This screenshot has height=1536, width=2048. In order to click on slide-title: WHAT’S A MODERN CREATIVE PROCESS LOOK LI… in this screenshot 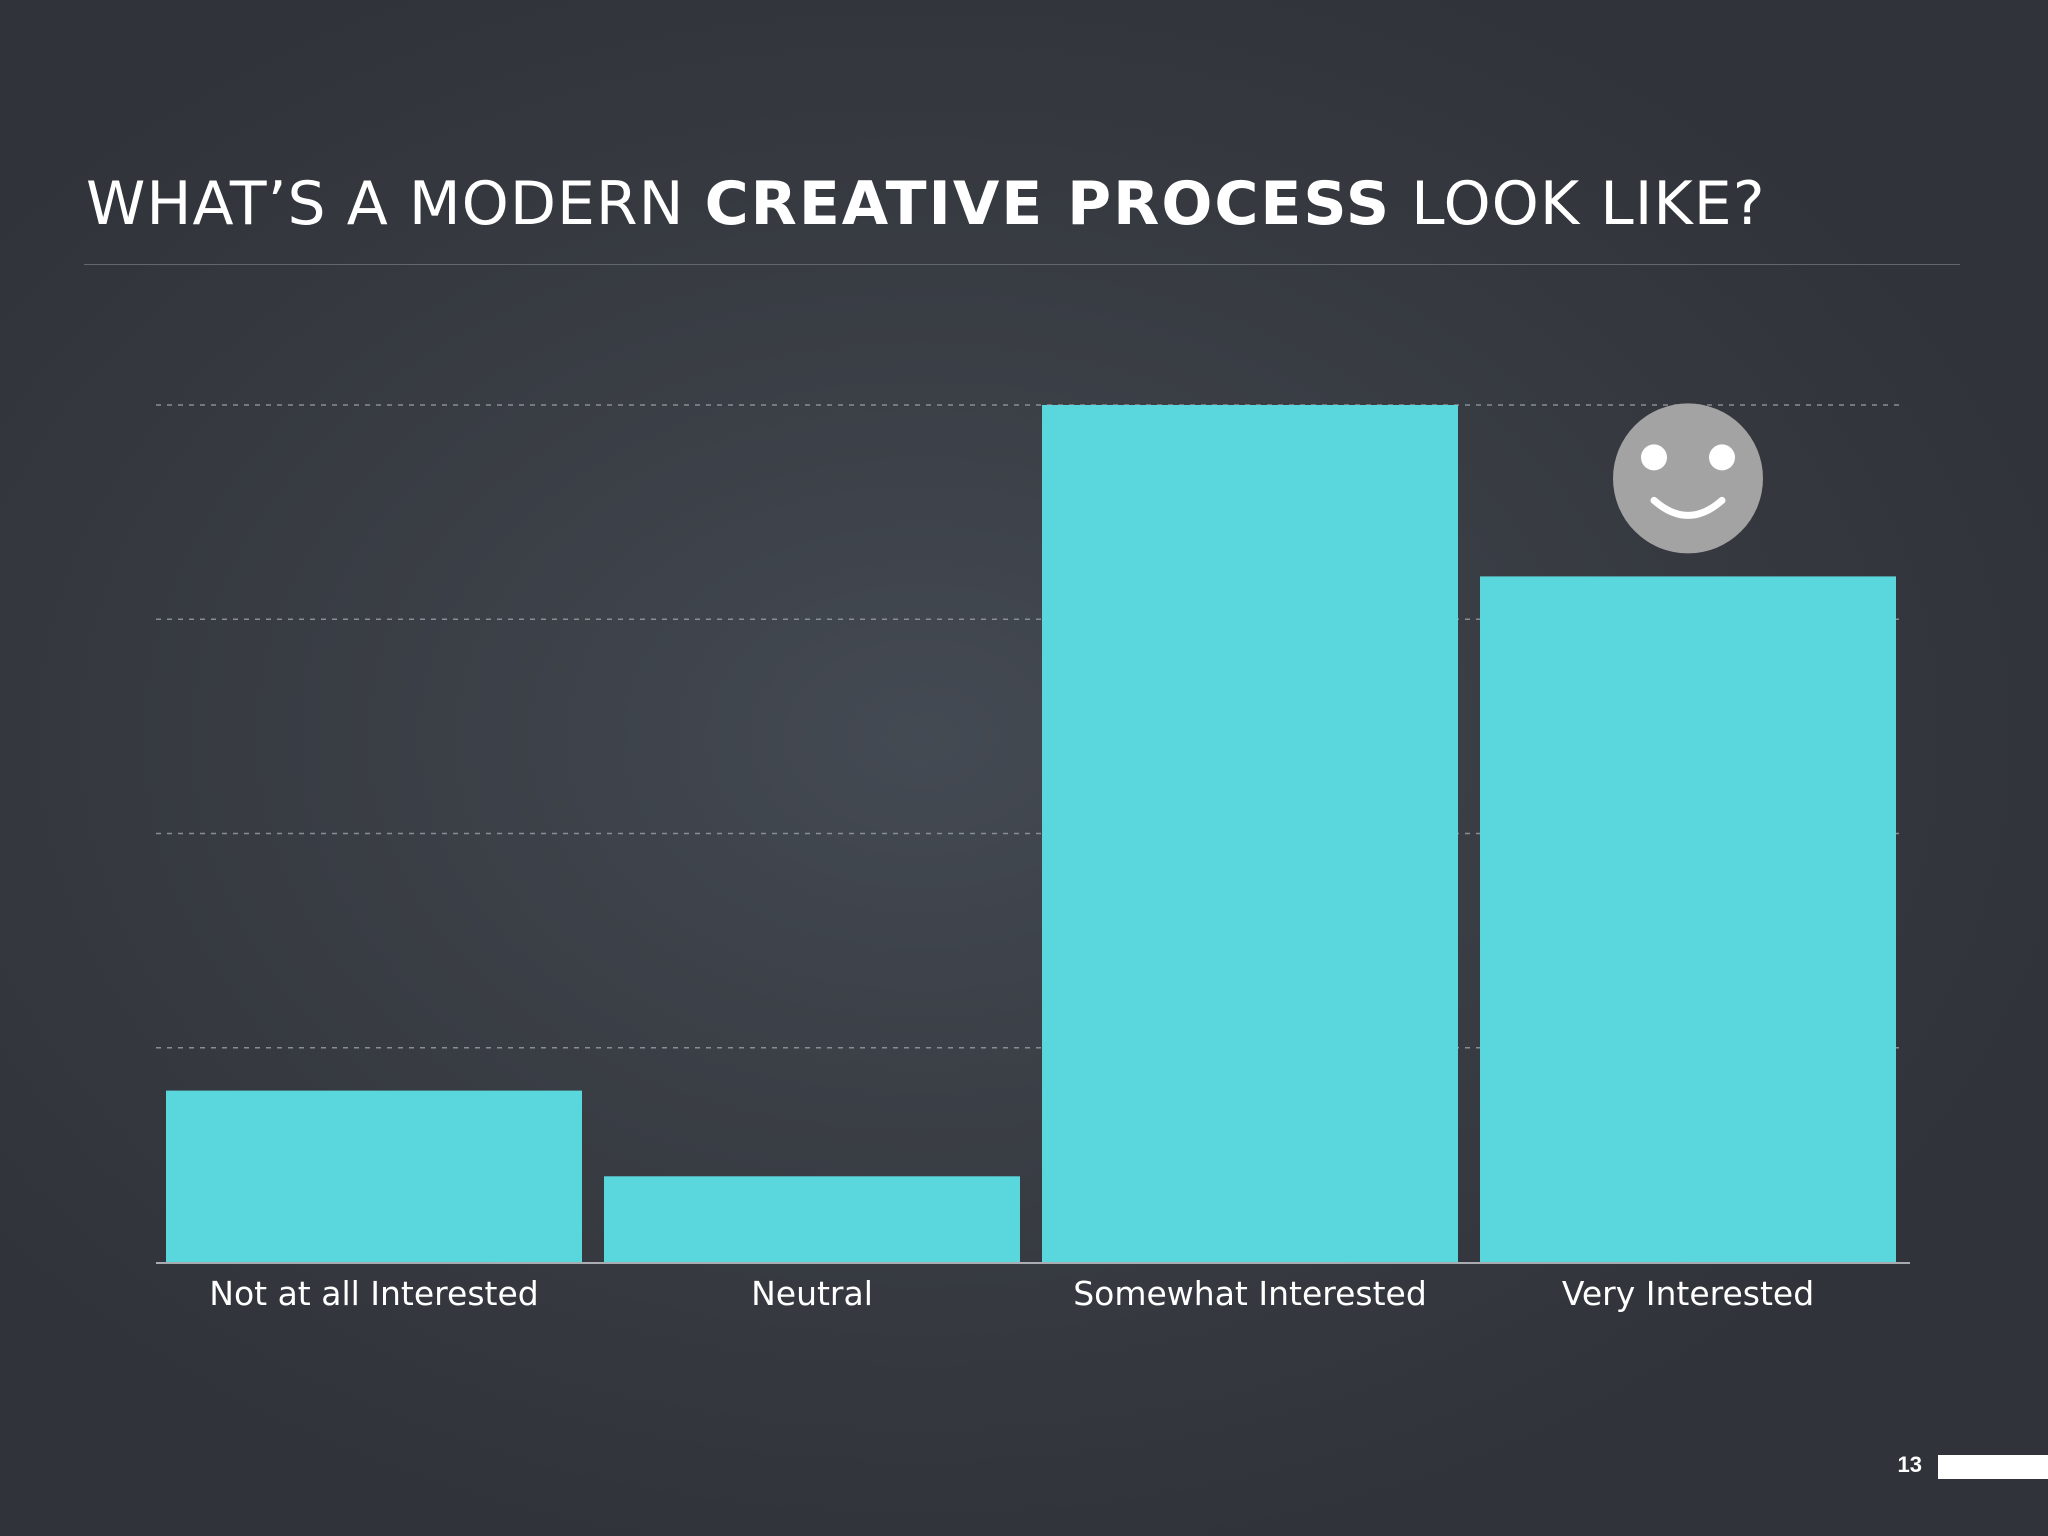, I will do `click(926, 204)`.